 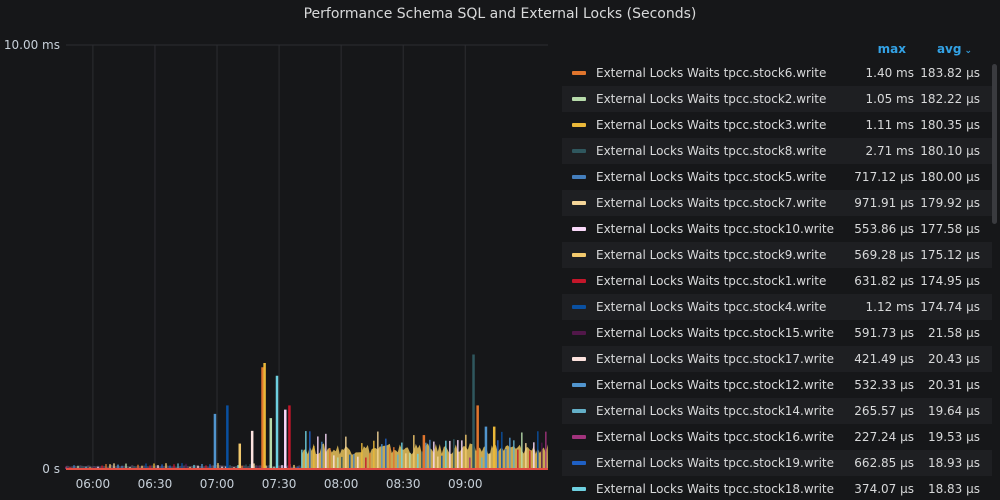 What do you see at coordinates (950, 281) in the screenshot?
I see `legend-item-avg: 174.95 µs` at bounding box center [950, 281].